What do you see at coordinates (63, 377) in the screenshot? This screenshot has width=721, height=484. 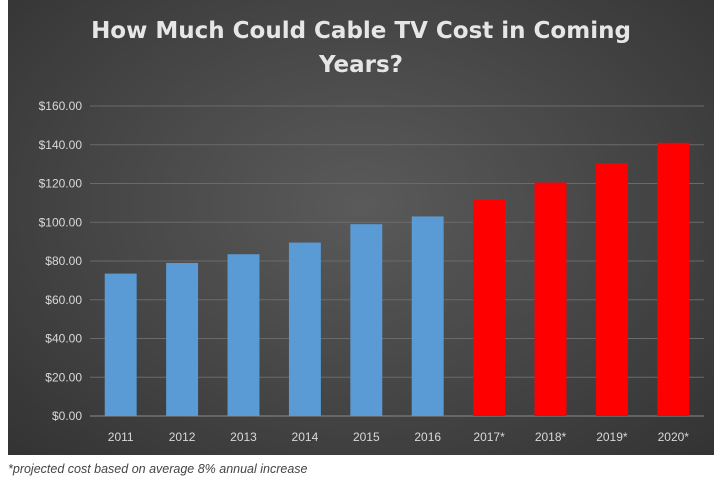 I see `y-tick-label: $20.00` at bounding box center [63, 377].